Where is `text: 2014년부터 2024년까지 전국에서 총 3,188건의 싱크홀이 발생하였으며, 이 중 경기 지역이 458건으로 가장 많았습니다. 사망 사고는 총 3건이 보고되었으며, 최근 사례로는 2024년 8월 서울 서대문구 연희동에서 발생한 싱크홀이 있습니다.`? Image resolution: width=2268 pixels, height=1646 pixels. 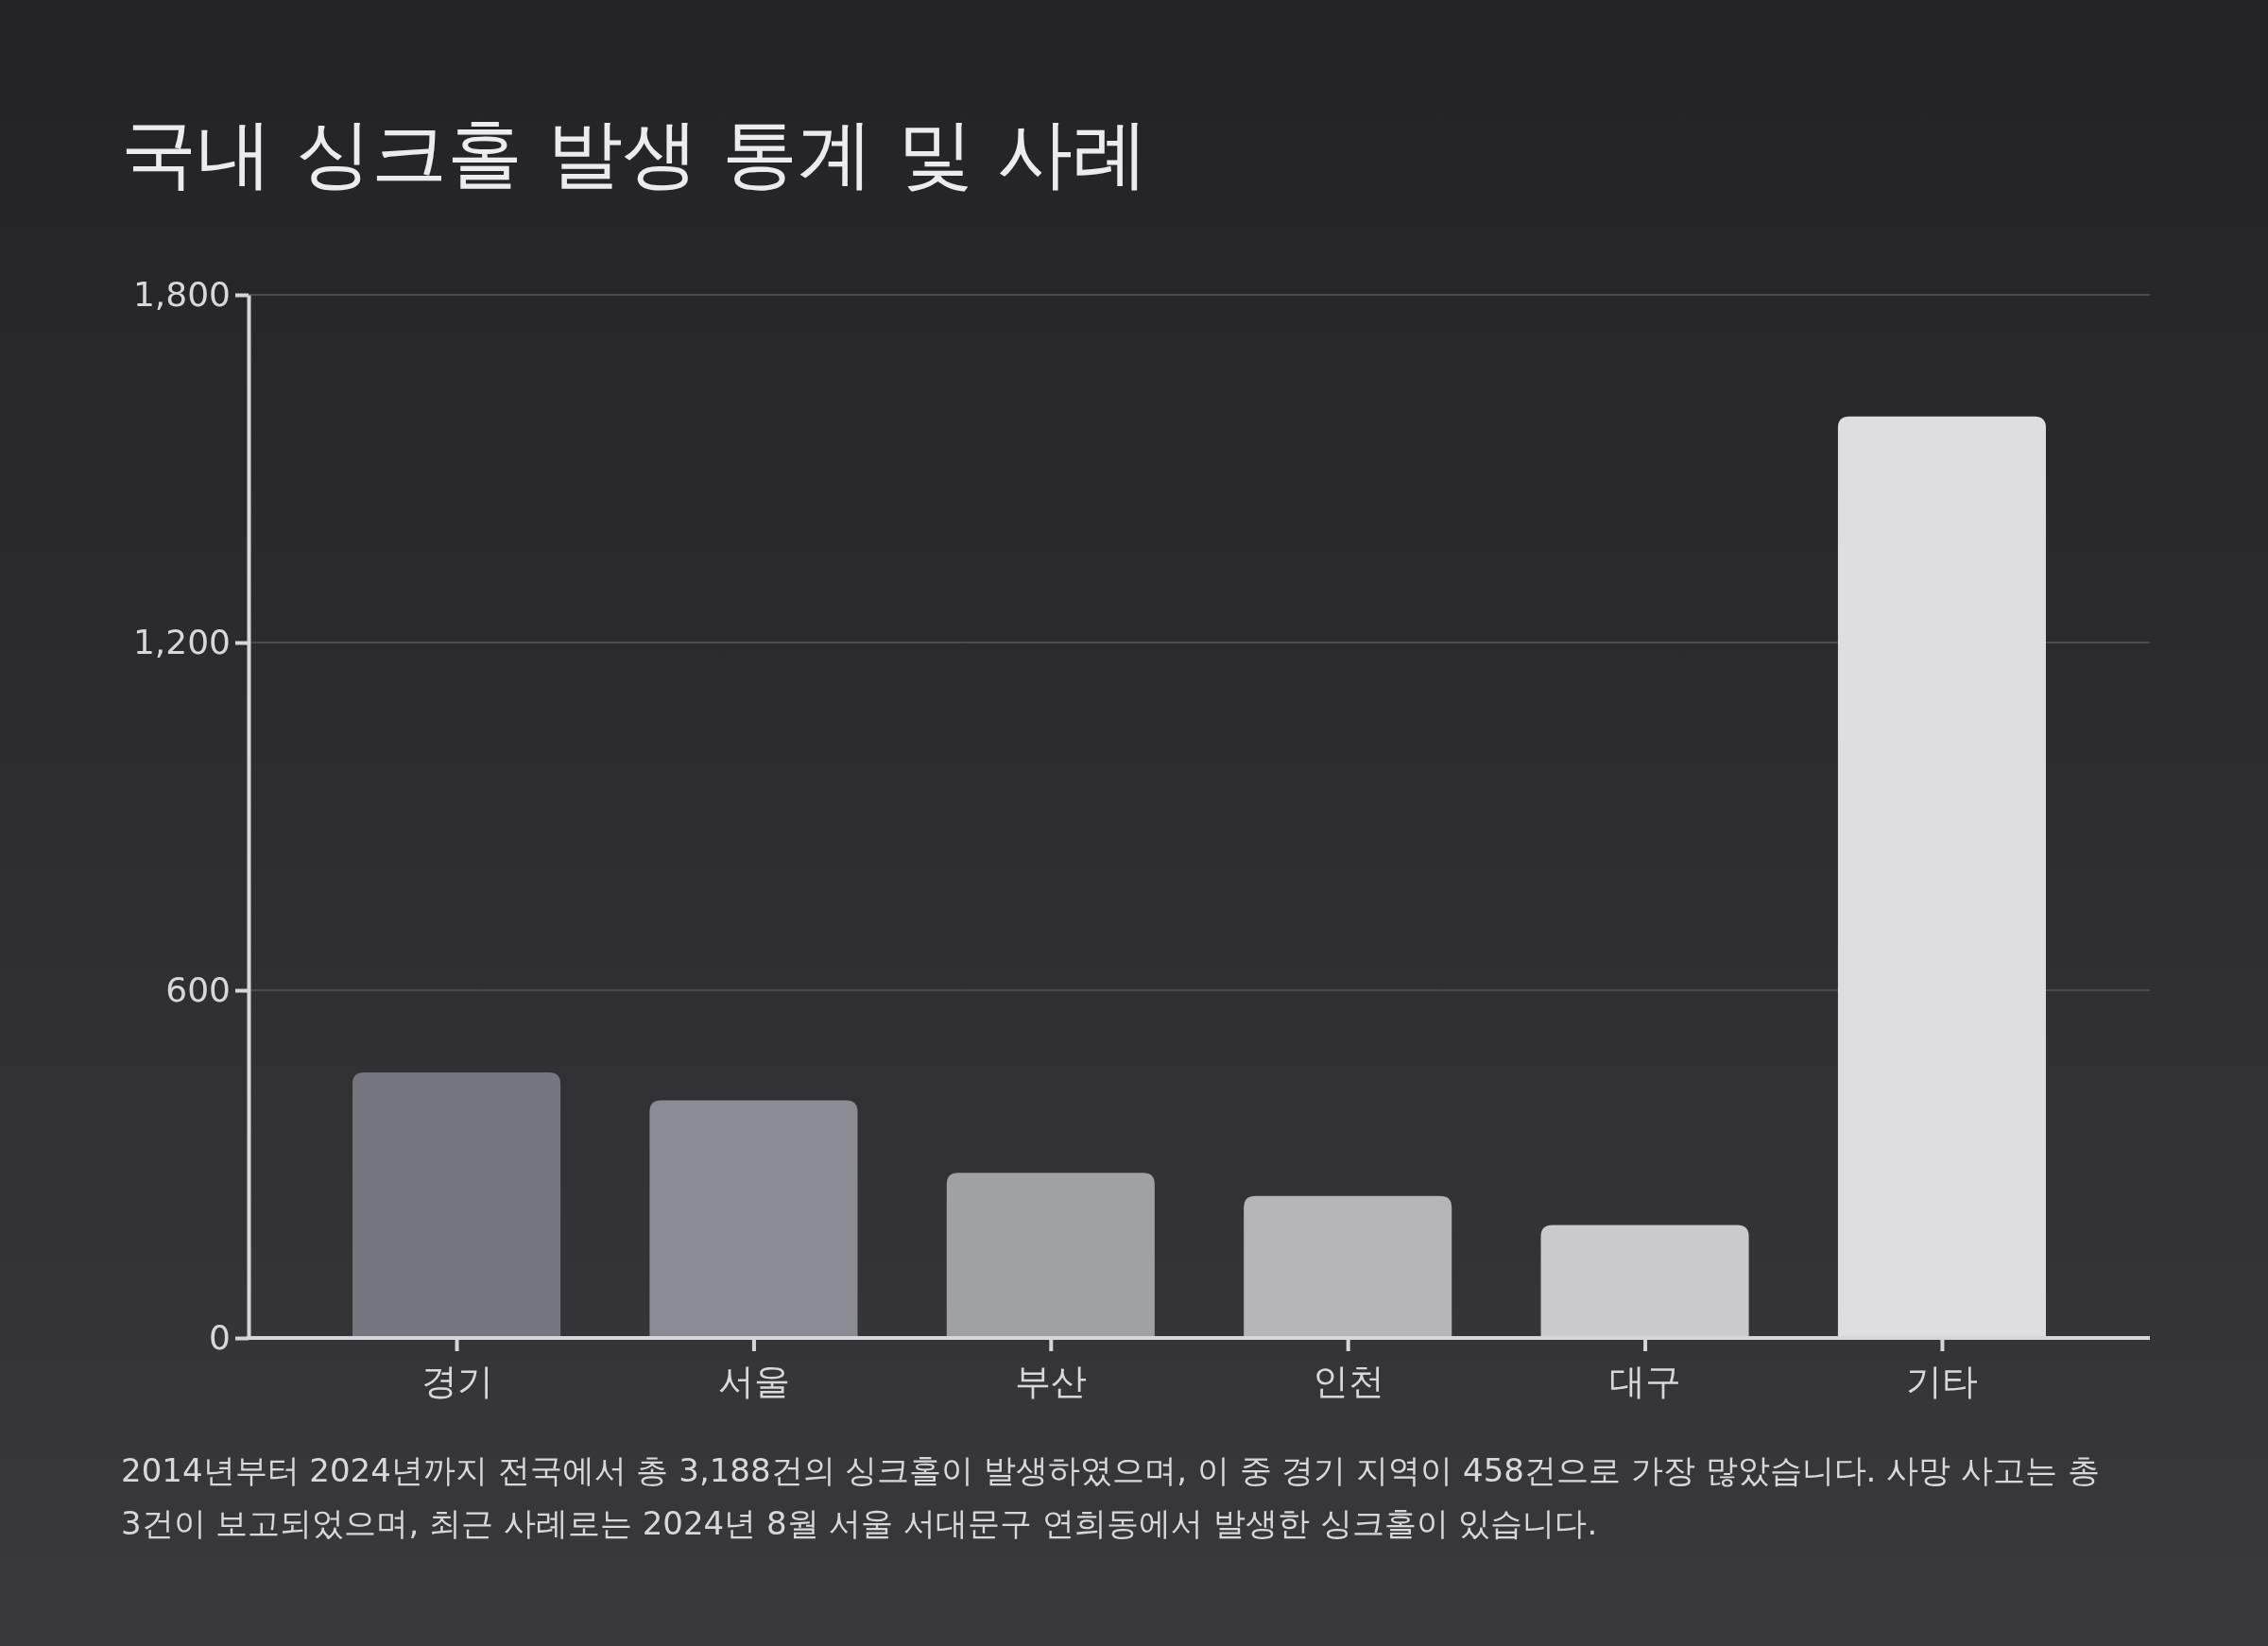 text: 2014년부터 2024년까지 전국에서 총 3,188건의 싱크홀이 발생하였으며, 이 중 경기 지역이 458건으로 가장 많았습니다. 사망 사고는 총 3건이 보고되었으며, 최근 사례로는 2024년 8월 서울 서대문구 연희동에서 발생한 싱크홀이 있습니다. is located at coordinates (1110, 1496).